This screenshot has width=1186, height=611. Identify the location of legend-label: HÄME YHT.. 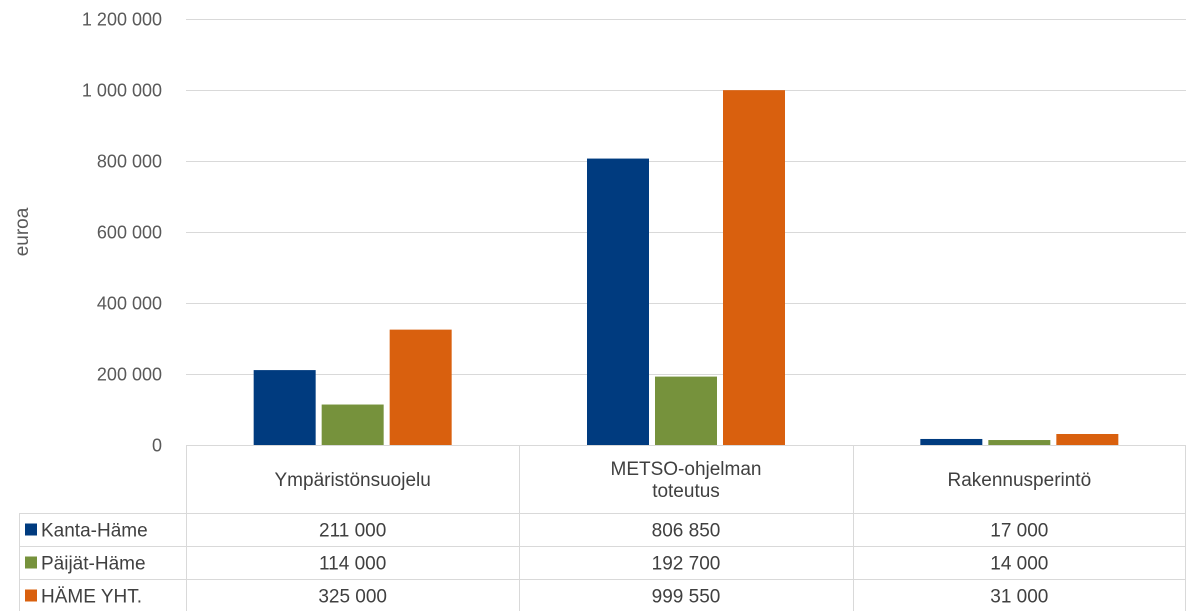
(91, 597).